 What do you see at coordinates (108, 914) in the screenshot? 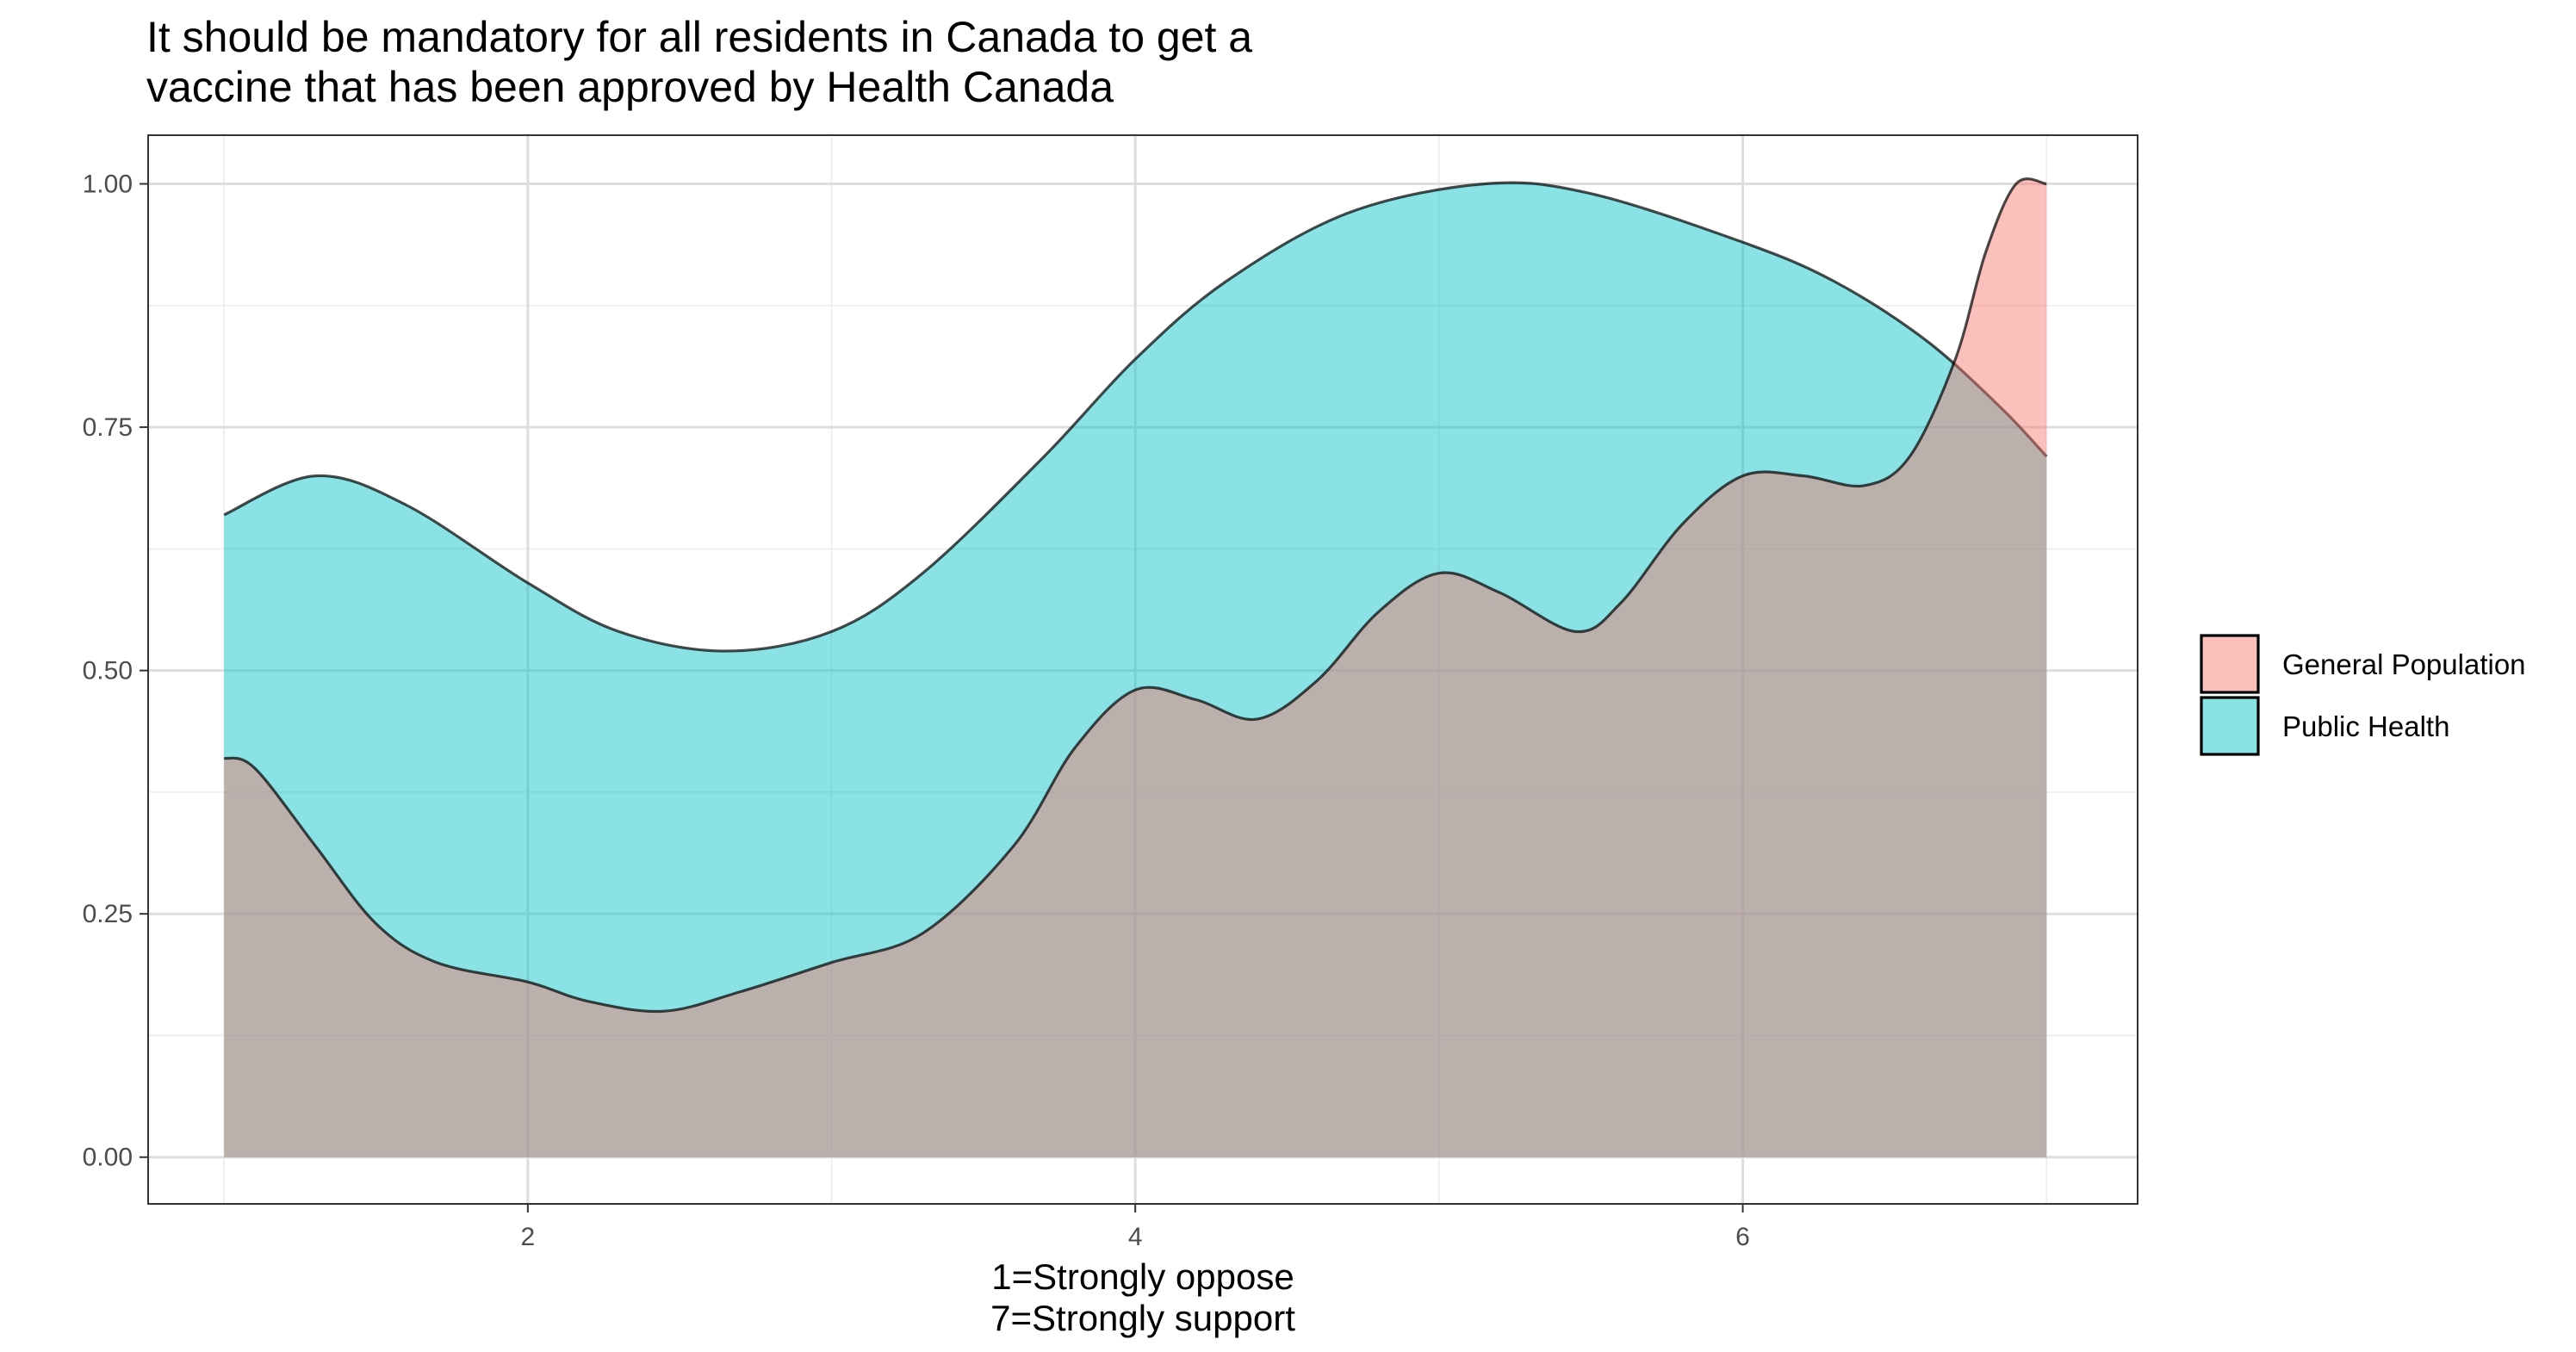
I see `y-tick-label: 0.25` at bounding box center [108, 914].